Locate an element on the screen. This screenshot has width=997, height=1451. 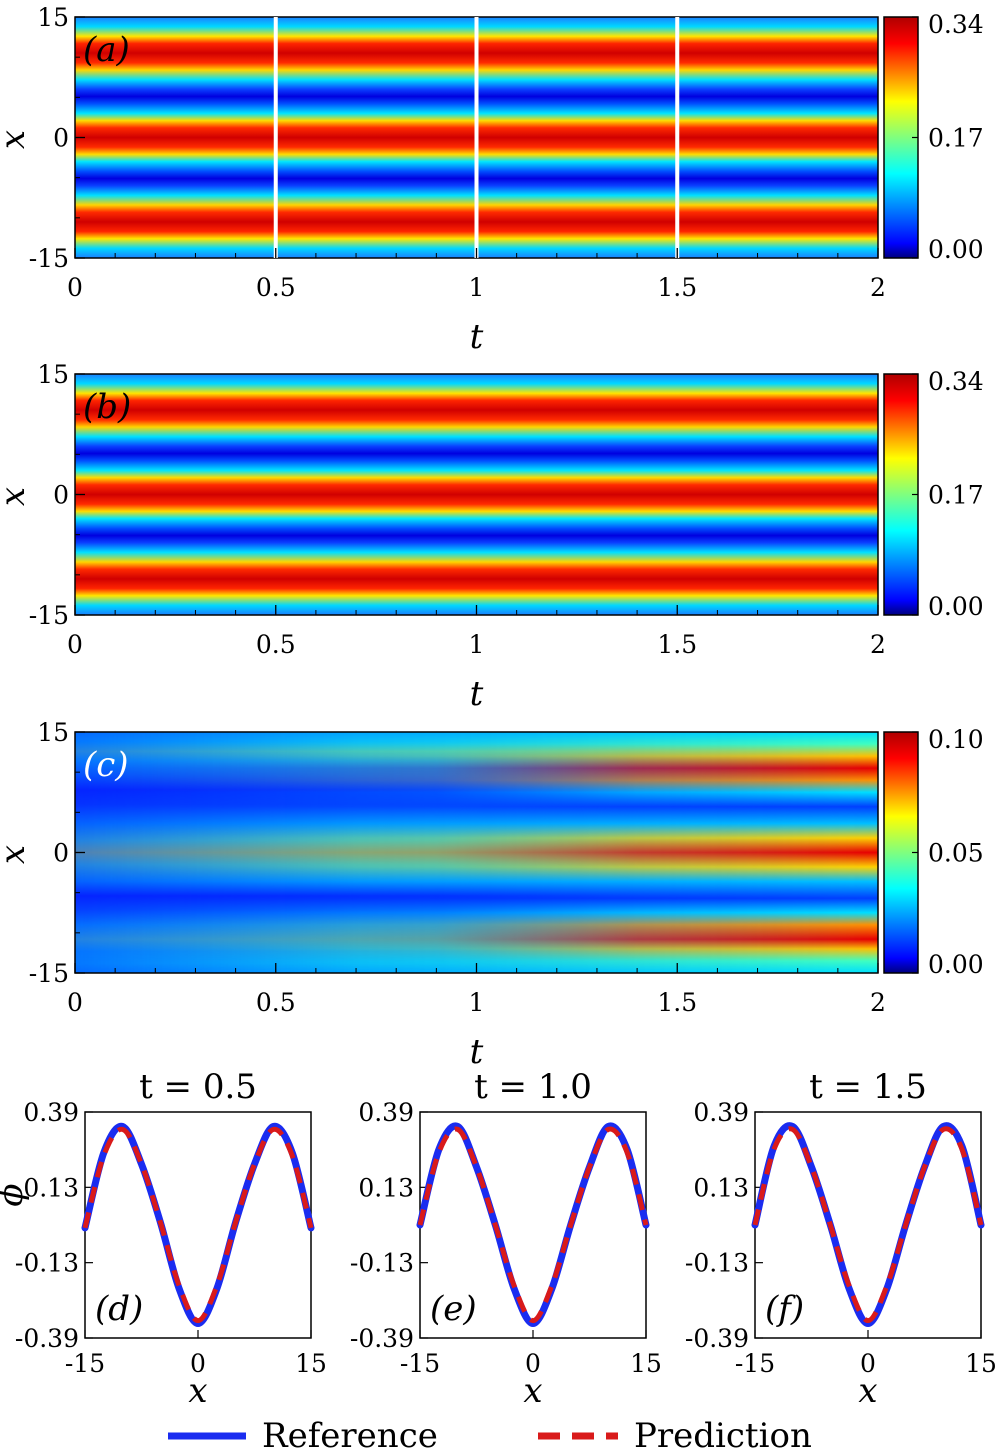
colorbar-tick-label: 0.05 is located at coordinates (956, 853).